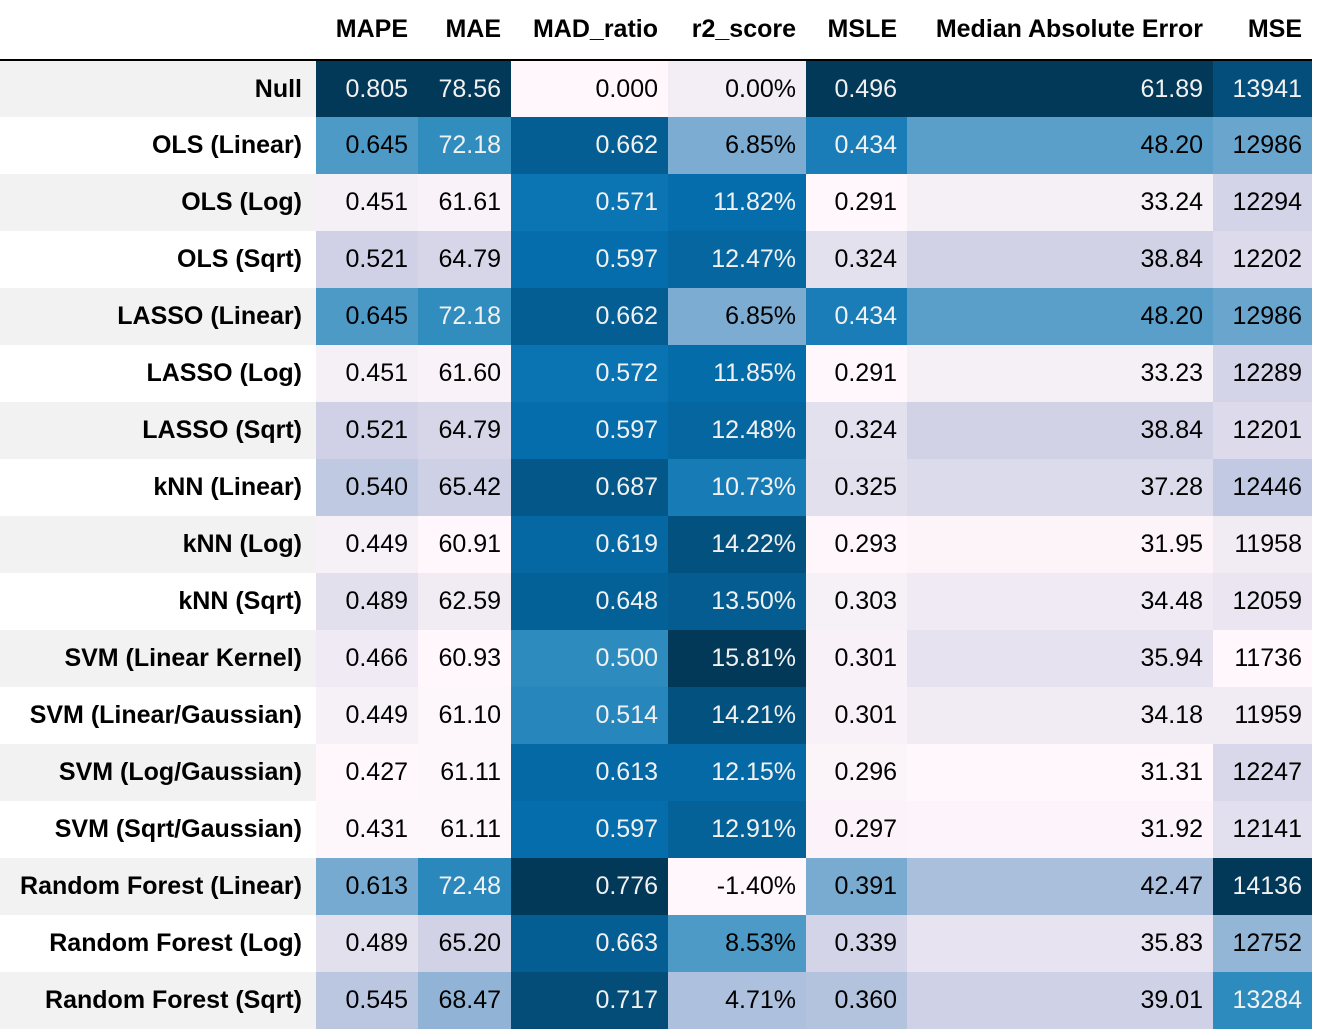  I want to click on column-header: MSE, so click(1262, 30).